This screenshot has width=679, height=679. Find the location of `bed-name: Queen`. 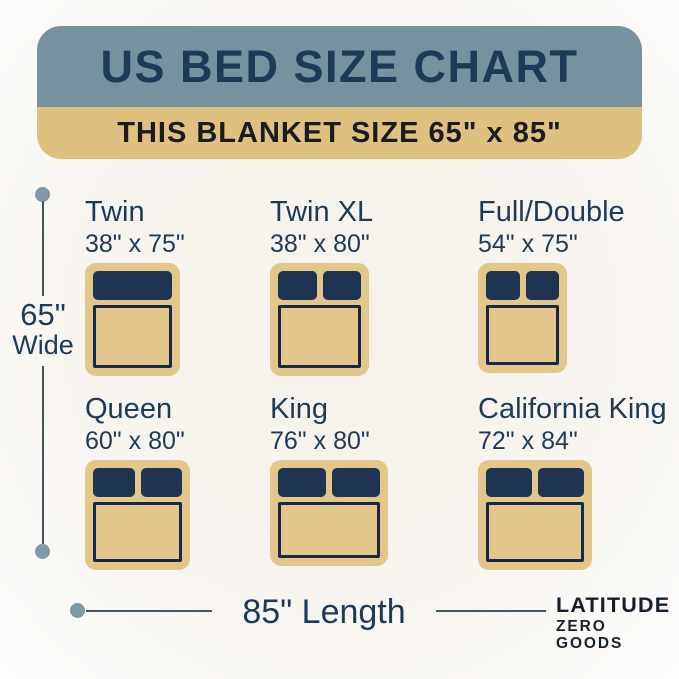

bed-name: Queen is located at coordinates (129, 409).